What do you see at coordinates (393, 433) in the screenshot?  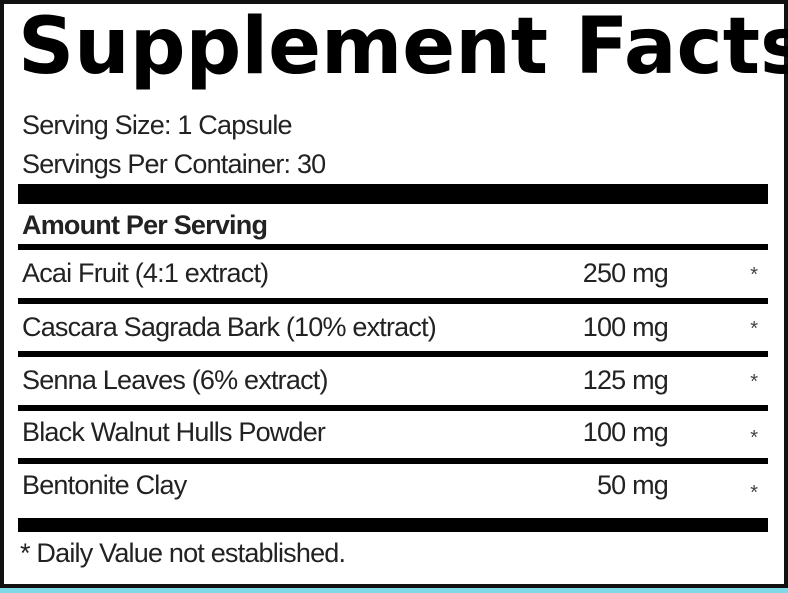 I see `ingredient-row: Black Walnut Hulls Powder 100 mg *` at bounding box center [393, 433].